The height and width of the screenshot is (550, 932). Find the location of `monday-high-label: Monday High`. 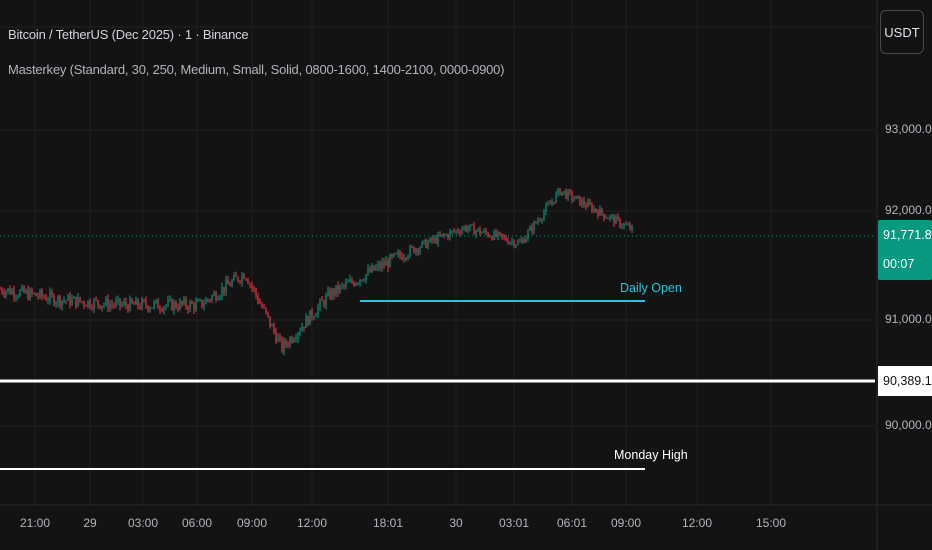

monday-high-label: Monday High is located at coordinates (651, 455).